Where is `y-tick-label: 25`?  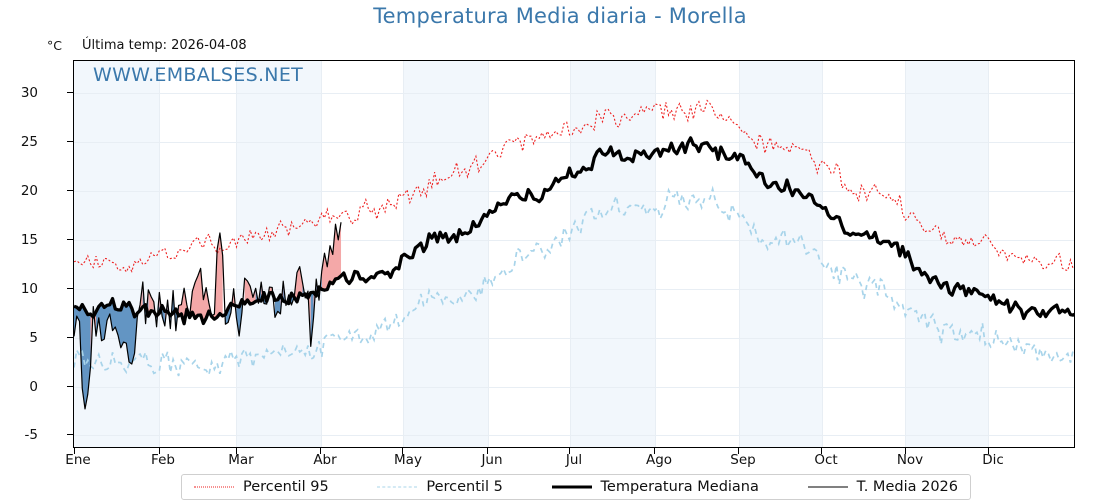
y-tick-label: 25 is located at coordinates (29, 142).